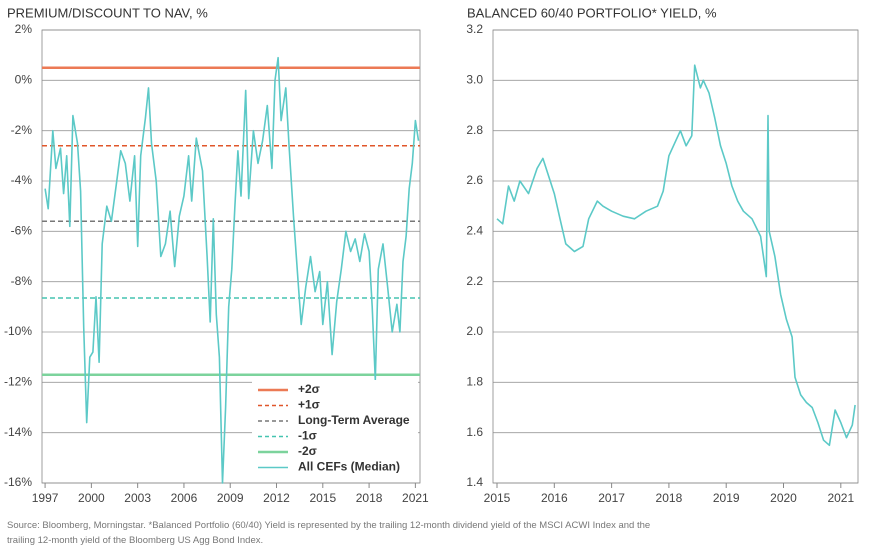  What do you see at coordinates (22, 180) in the screenshot?
I see `y-tick-label: -4%` at bounding box center [22, 180].